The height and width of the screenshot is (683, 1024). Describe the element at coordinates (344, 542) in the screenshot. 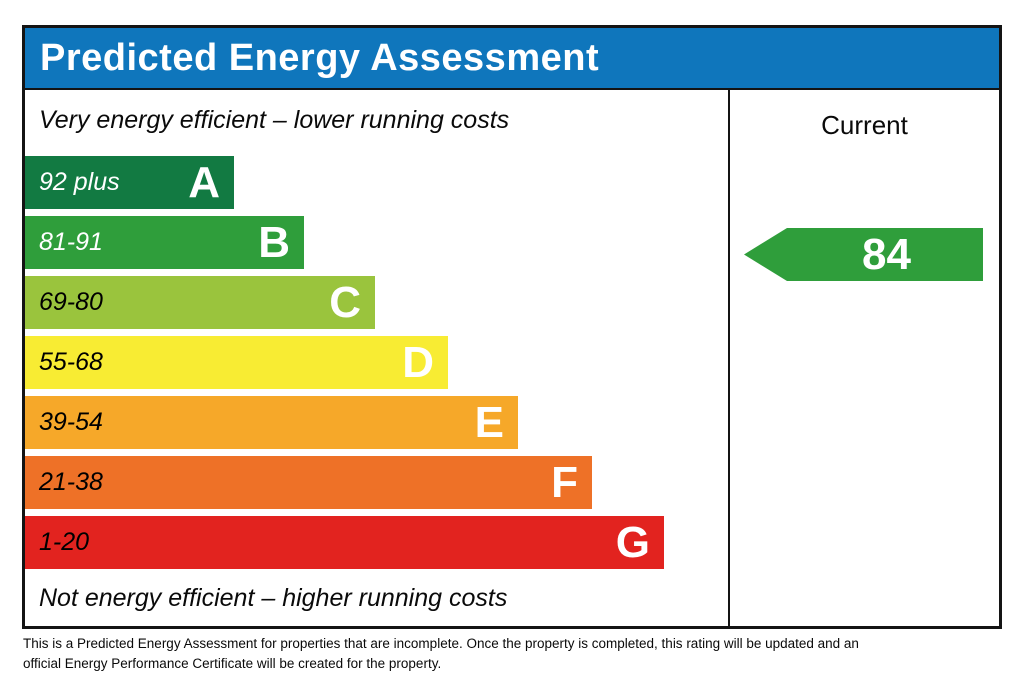

I see `band-bar-g: 1-20 G` at that location.